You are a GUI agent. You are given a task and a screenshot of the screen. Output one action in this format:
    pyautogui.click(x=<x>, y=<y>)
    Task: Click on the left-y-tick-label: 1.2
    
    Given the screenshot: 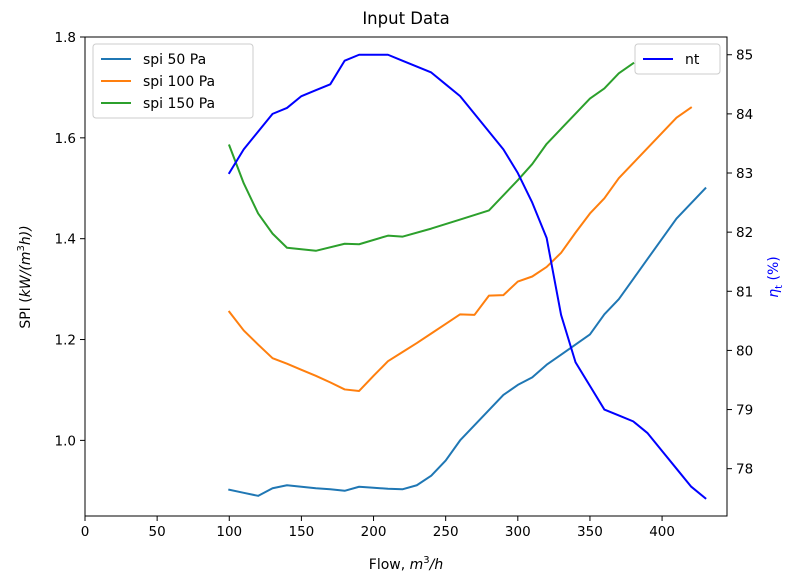 What is the action you would take?
    pyautogui.click(x=65, y=341)
    